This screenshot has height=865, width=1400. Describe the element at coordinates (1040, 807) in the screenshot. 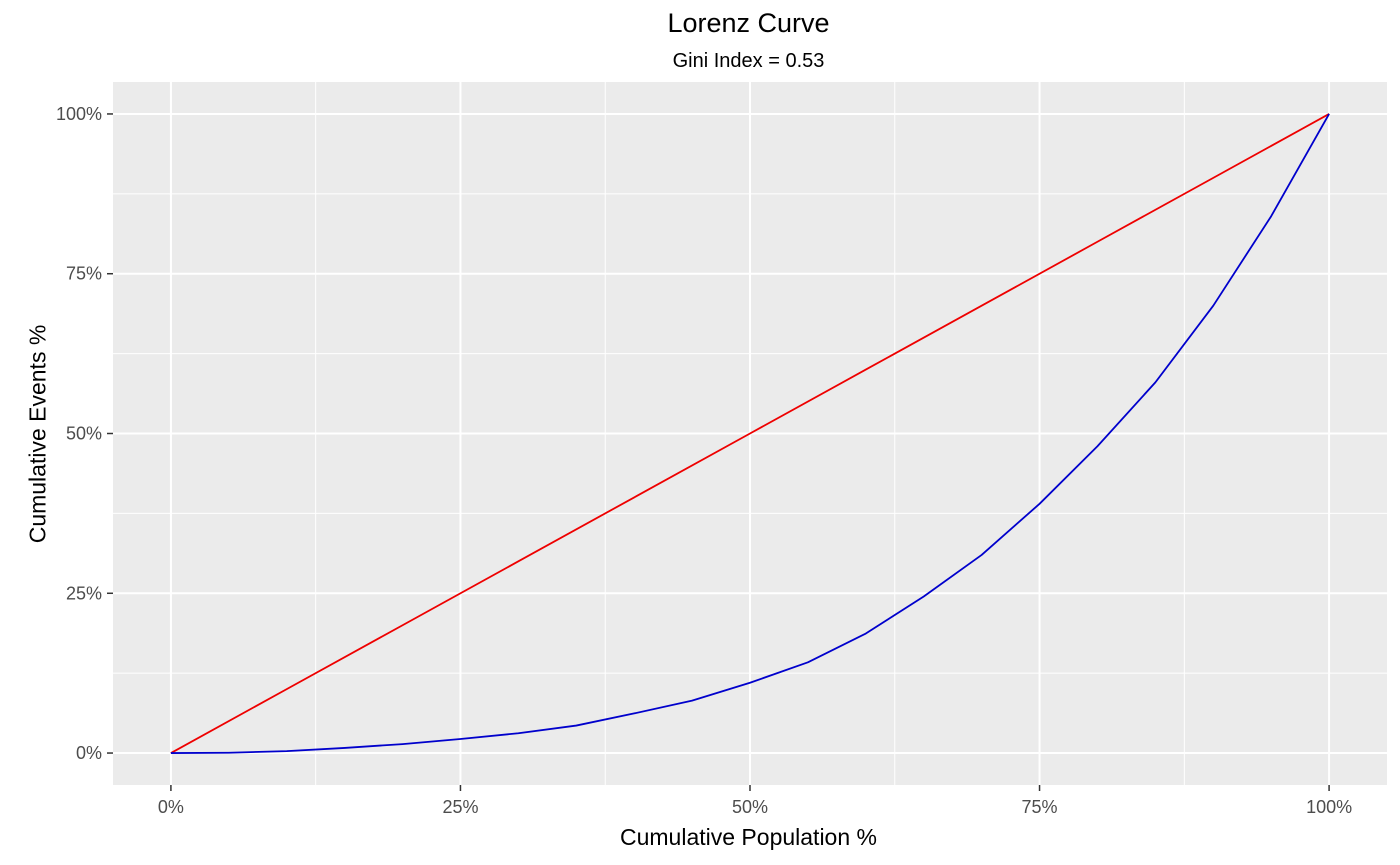

I see `x-tick-label: 75%` at that location.